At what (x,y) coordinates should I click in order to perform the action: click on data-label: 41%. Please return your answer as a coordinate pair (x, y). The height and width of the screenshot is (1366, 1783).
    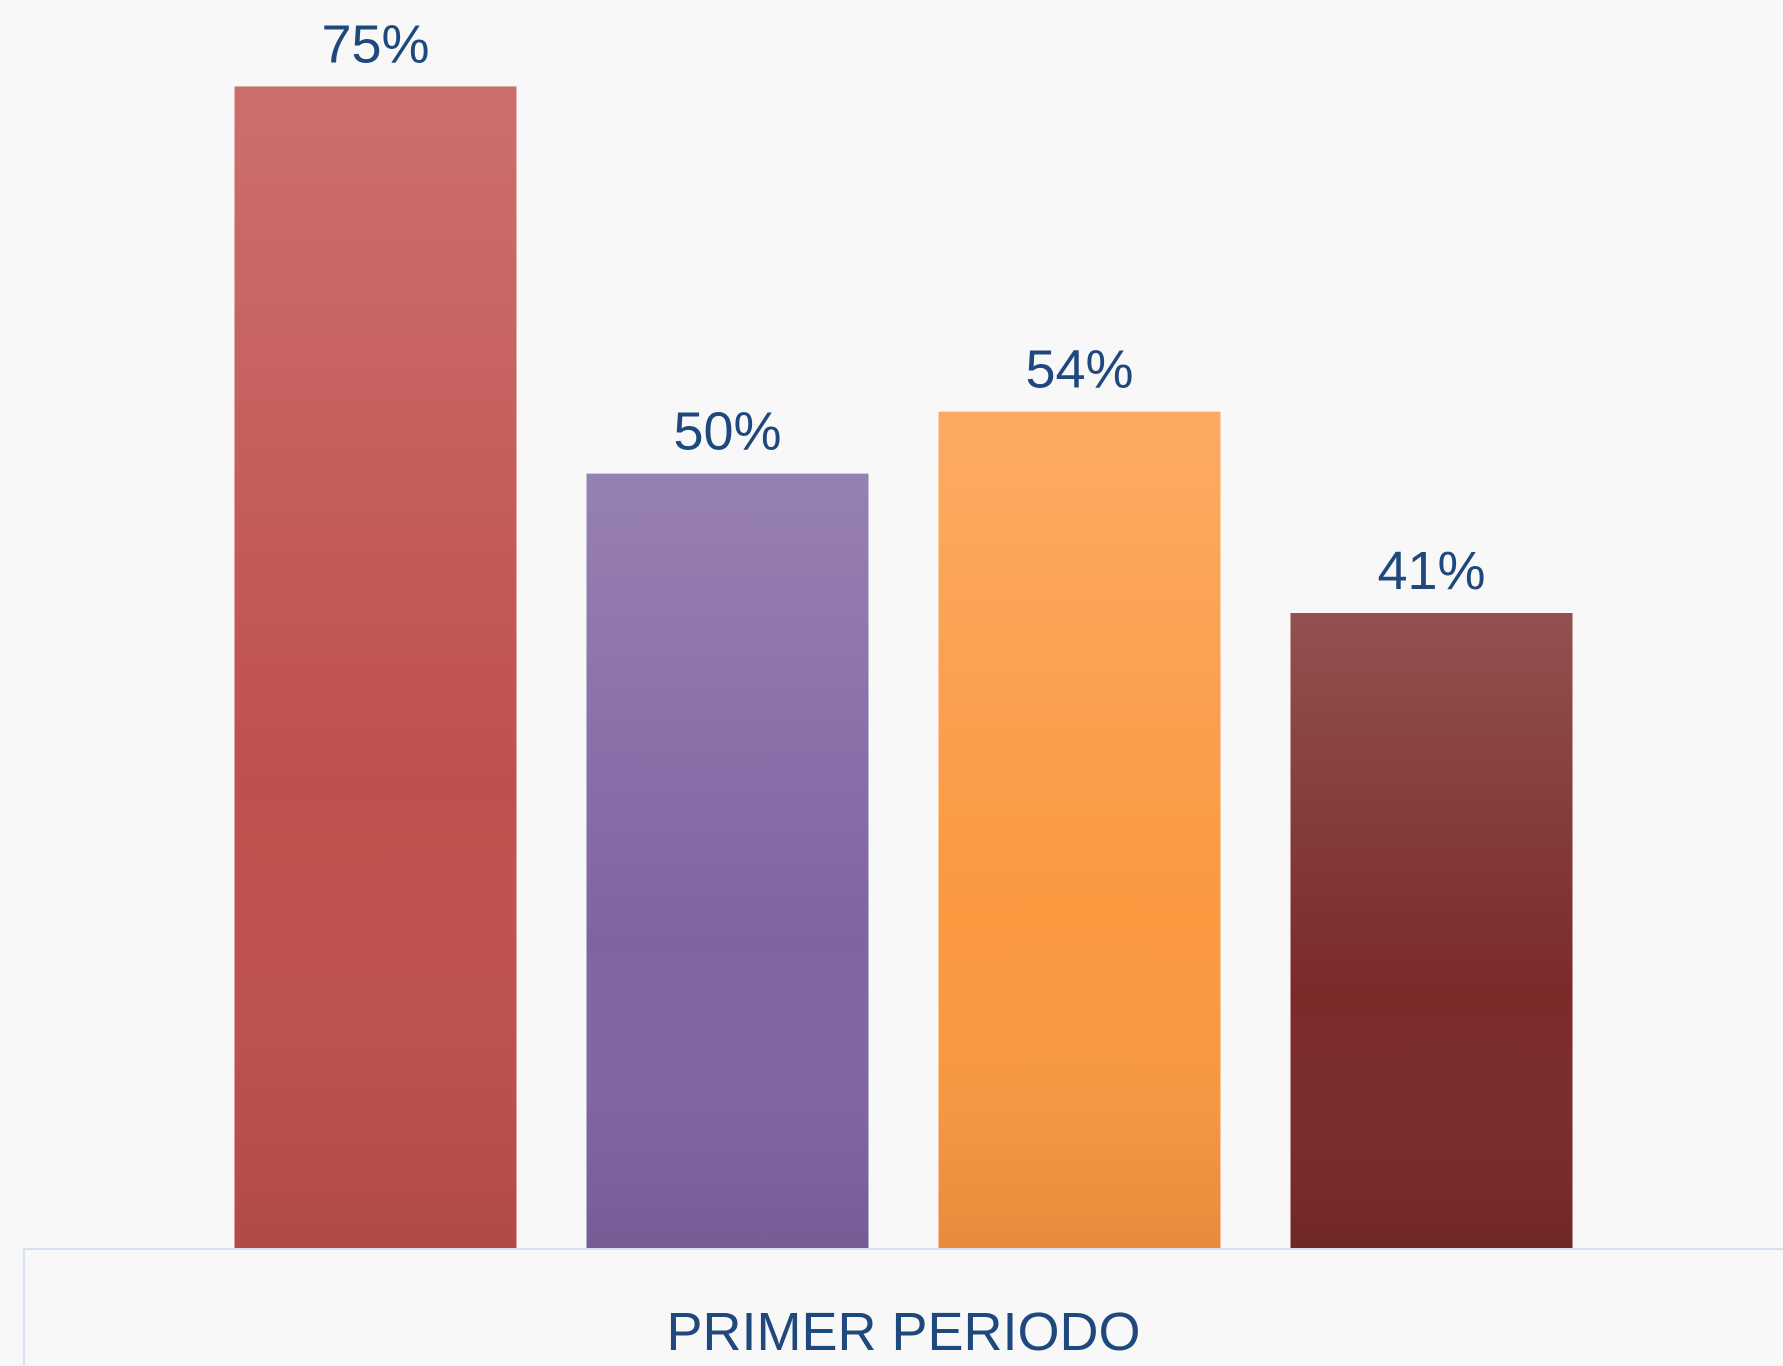
    Looking at the image, I should click on (1431, 571).